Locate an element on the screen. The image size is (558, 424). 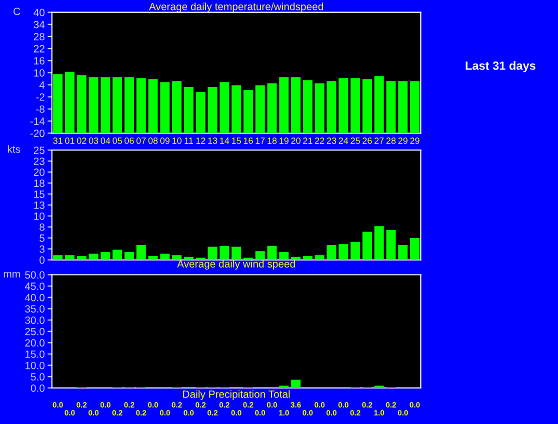
x-tick-label: 08 is located at coordinates (153, 141).